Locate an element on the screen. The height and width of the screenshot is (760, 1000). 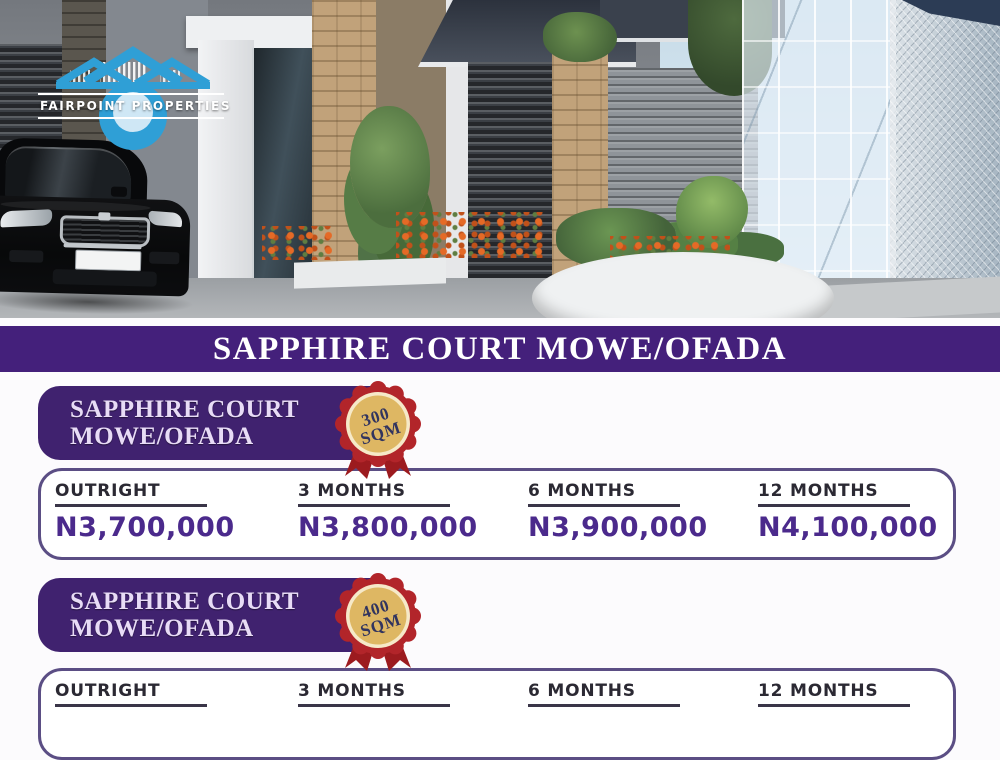
fairpoint-logo: FAIRPOINT PROPERTIES is located at coordinates (134, 95).